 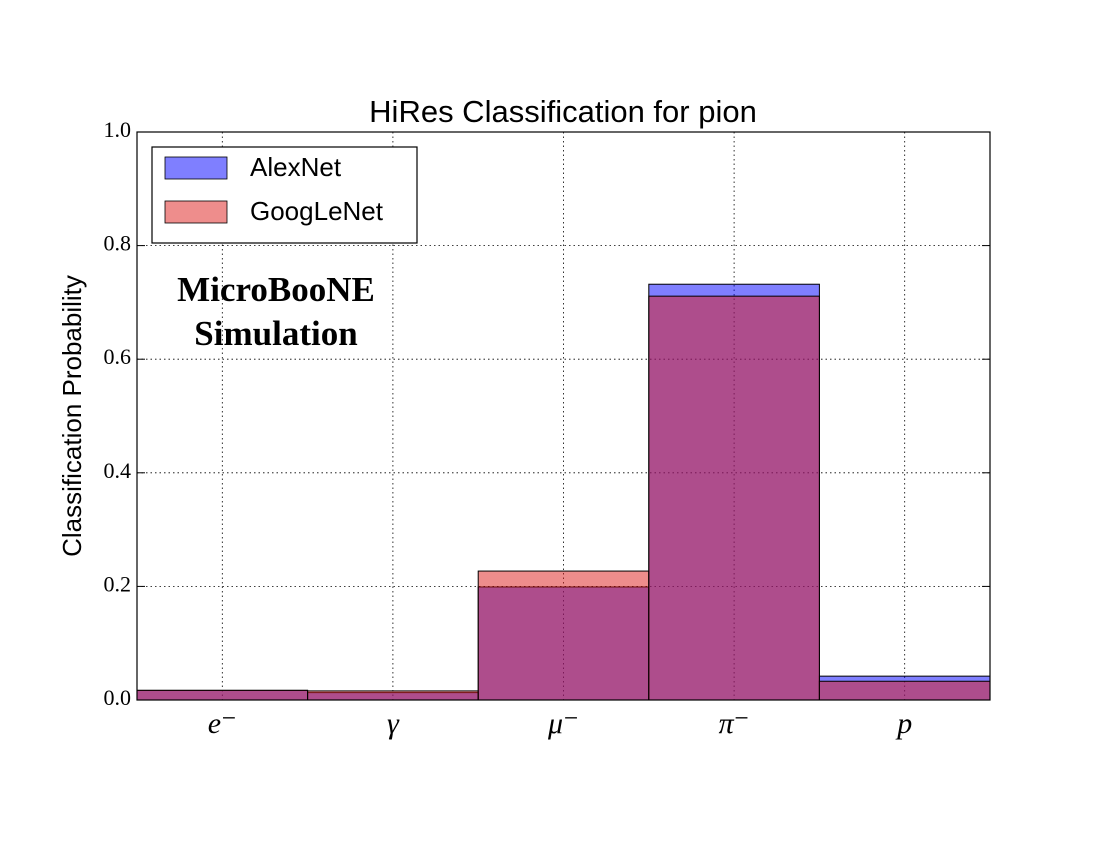 What do you see at coordinates (118, 470) in the screenshot?
I see `y-tick-label: 0.4` at bounding box center [118, 470].